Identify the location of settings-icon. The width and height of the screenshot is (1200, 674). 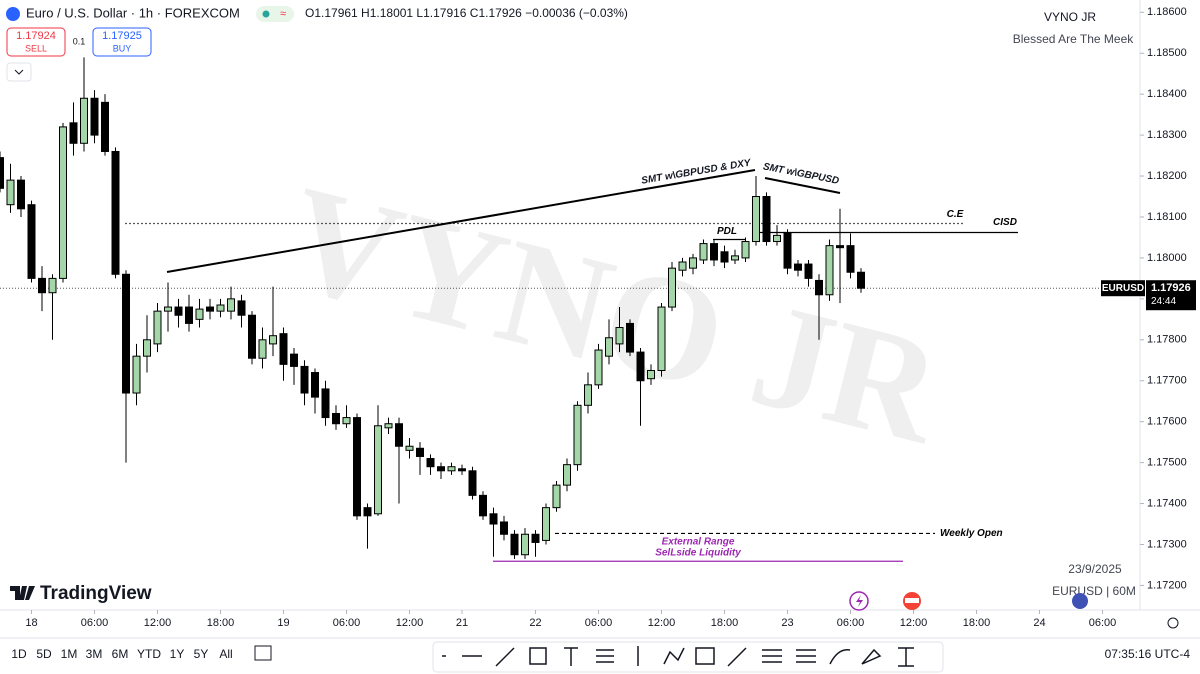
(1173, 623).